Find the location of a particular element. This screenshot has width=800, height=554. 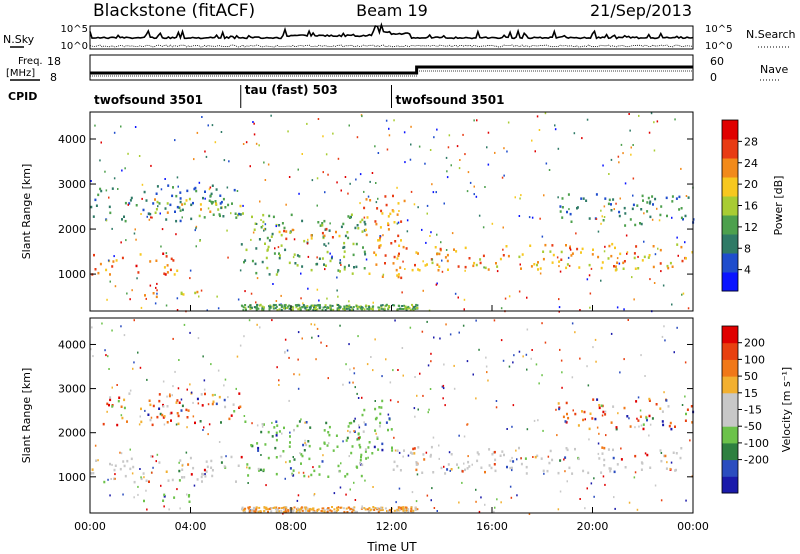

date-title: 21/Sep/2013 is located at coordinates (641, 10).